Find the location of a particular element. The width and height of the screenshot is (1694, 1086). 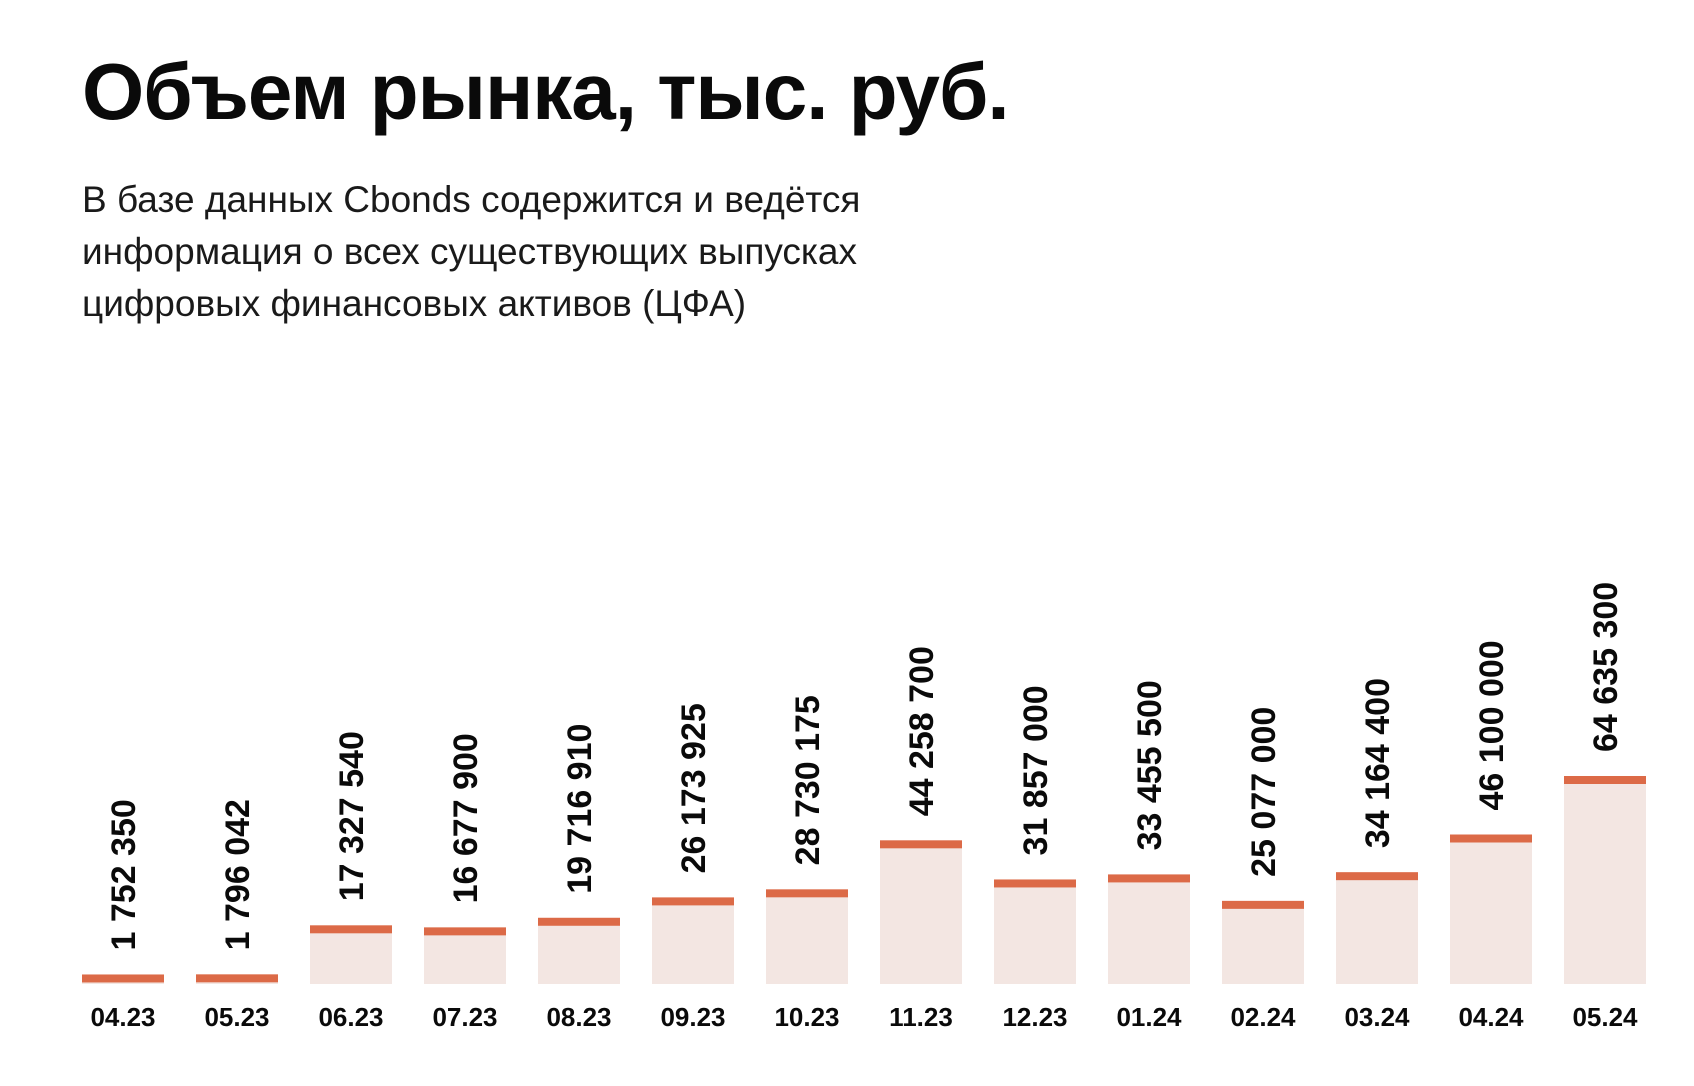

value-label: 28 730 175 is located at coordinates (808, 780).